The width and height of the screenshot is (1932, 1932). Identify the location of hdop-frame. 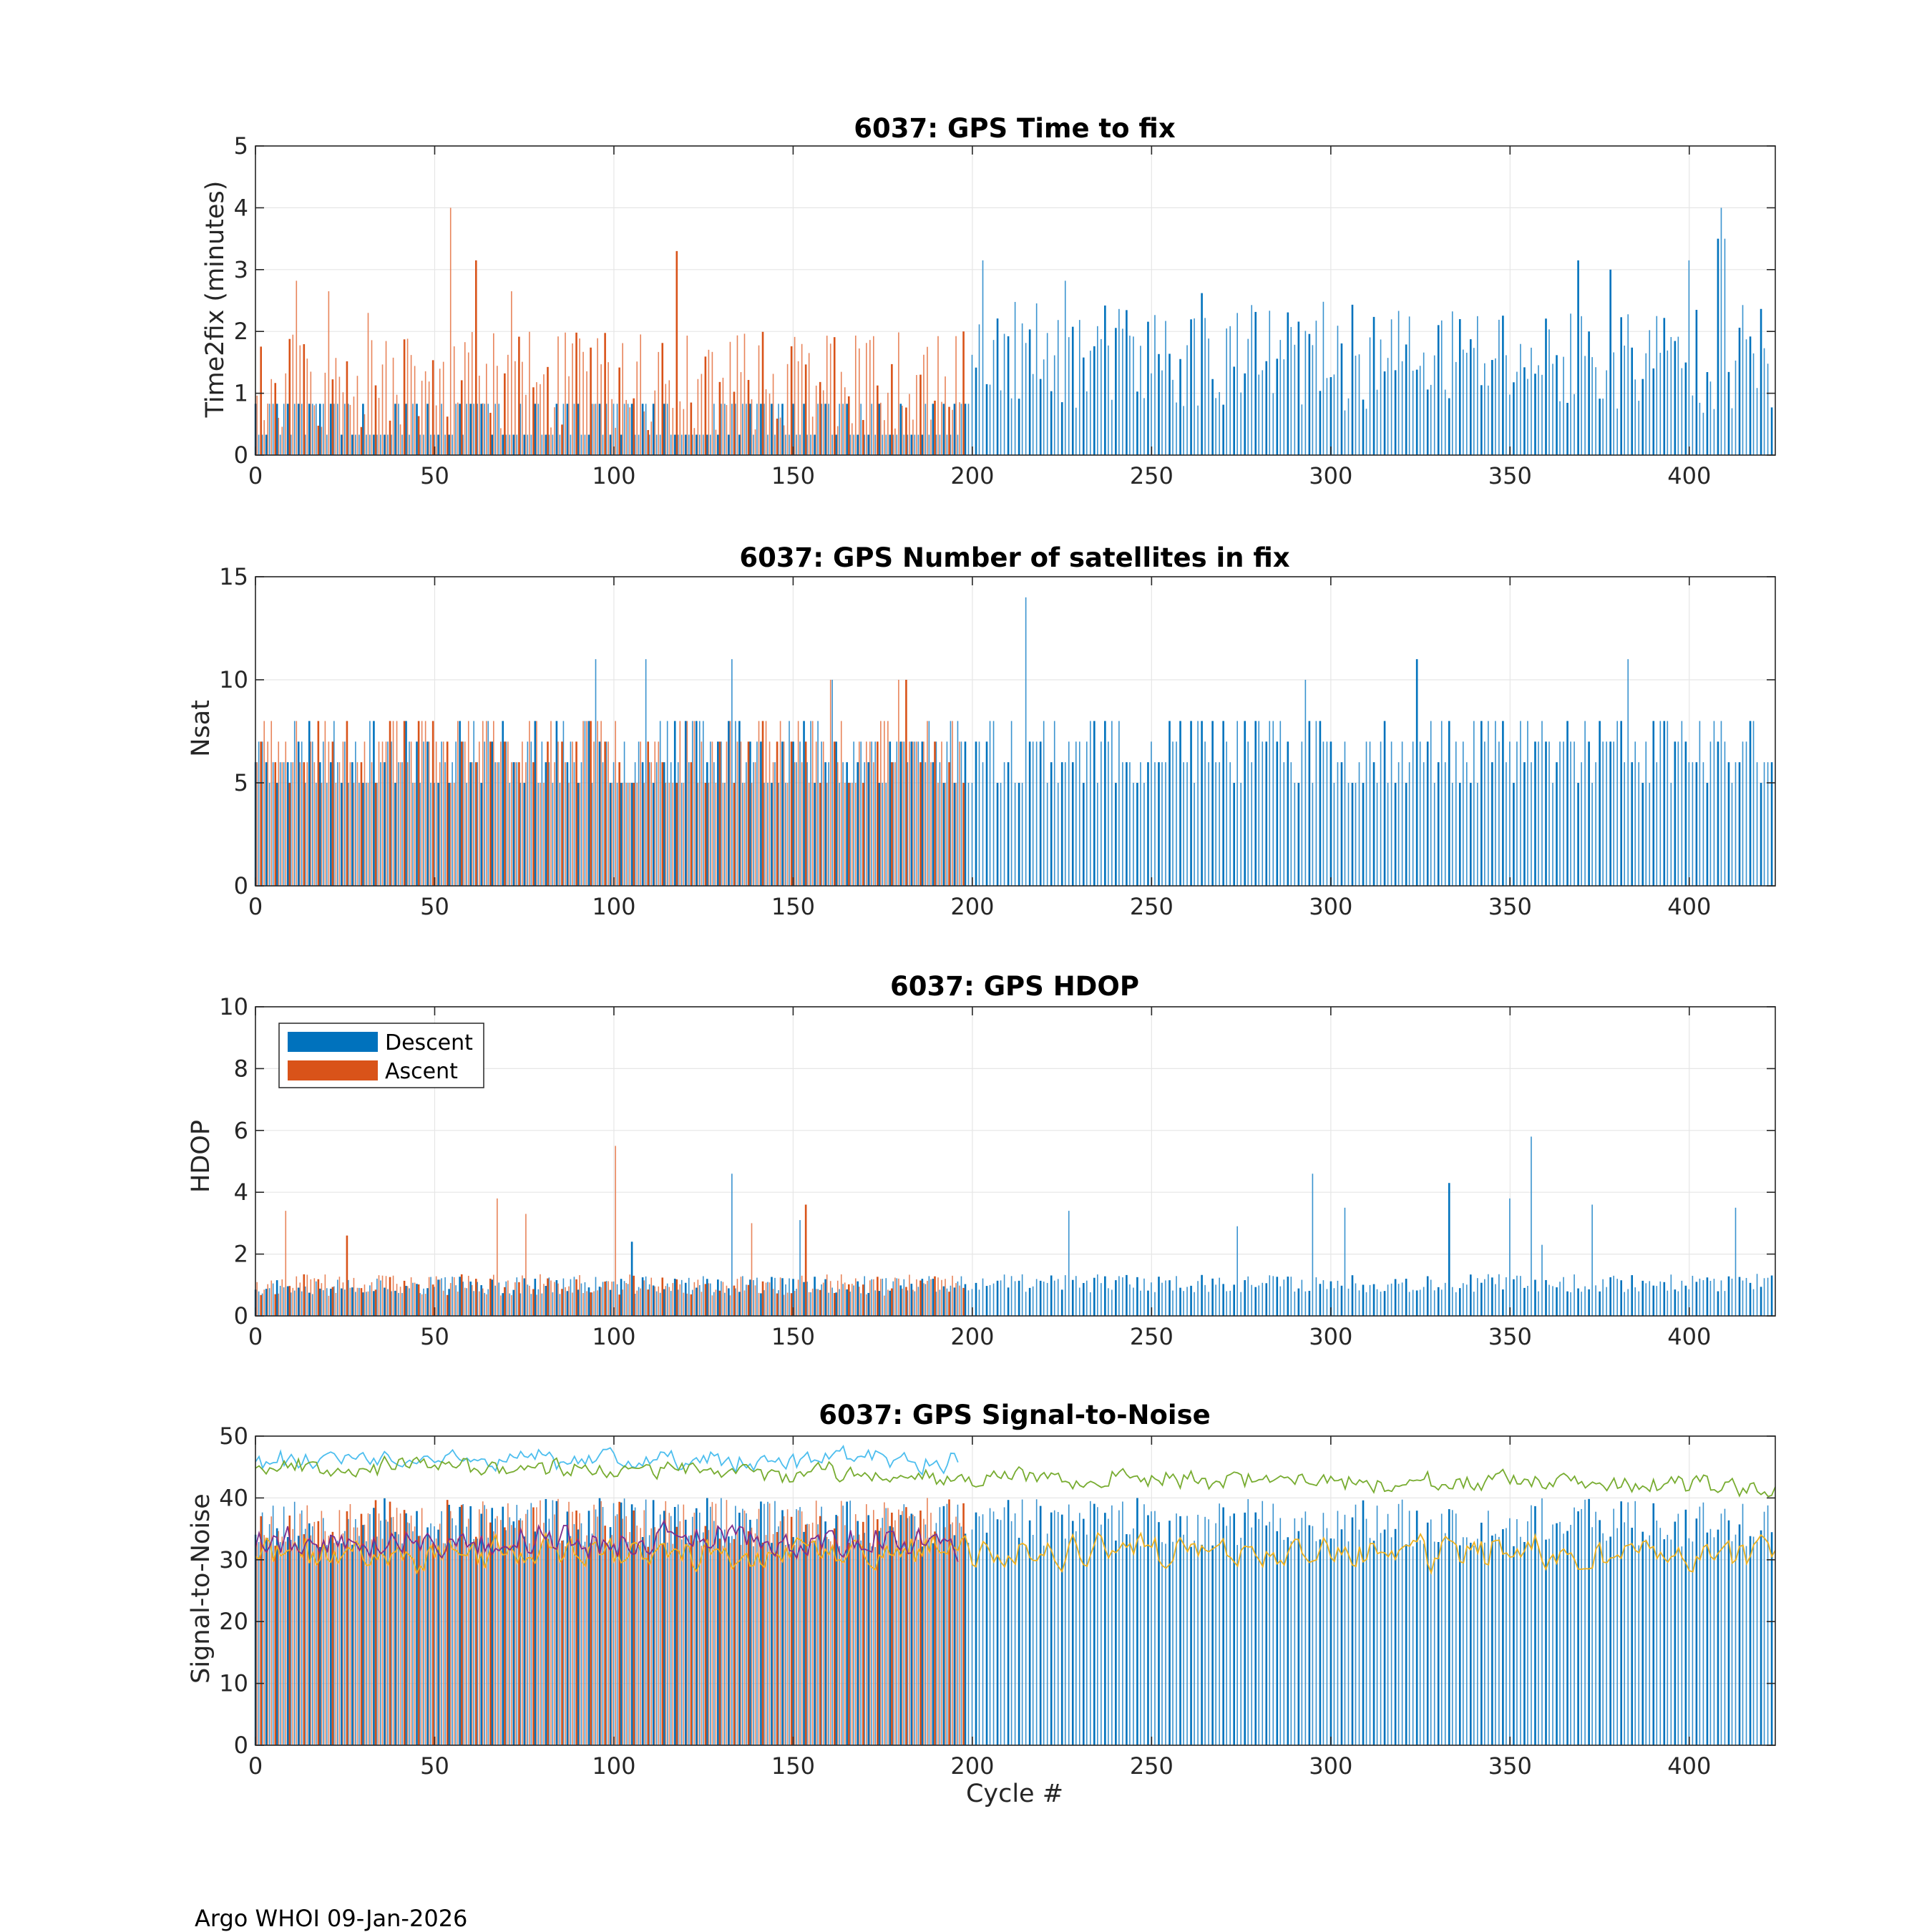
(1015, 1161).